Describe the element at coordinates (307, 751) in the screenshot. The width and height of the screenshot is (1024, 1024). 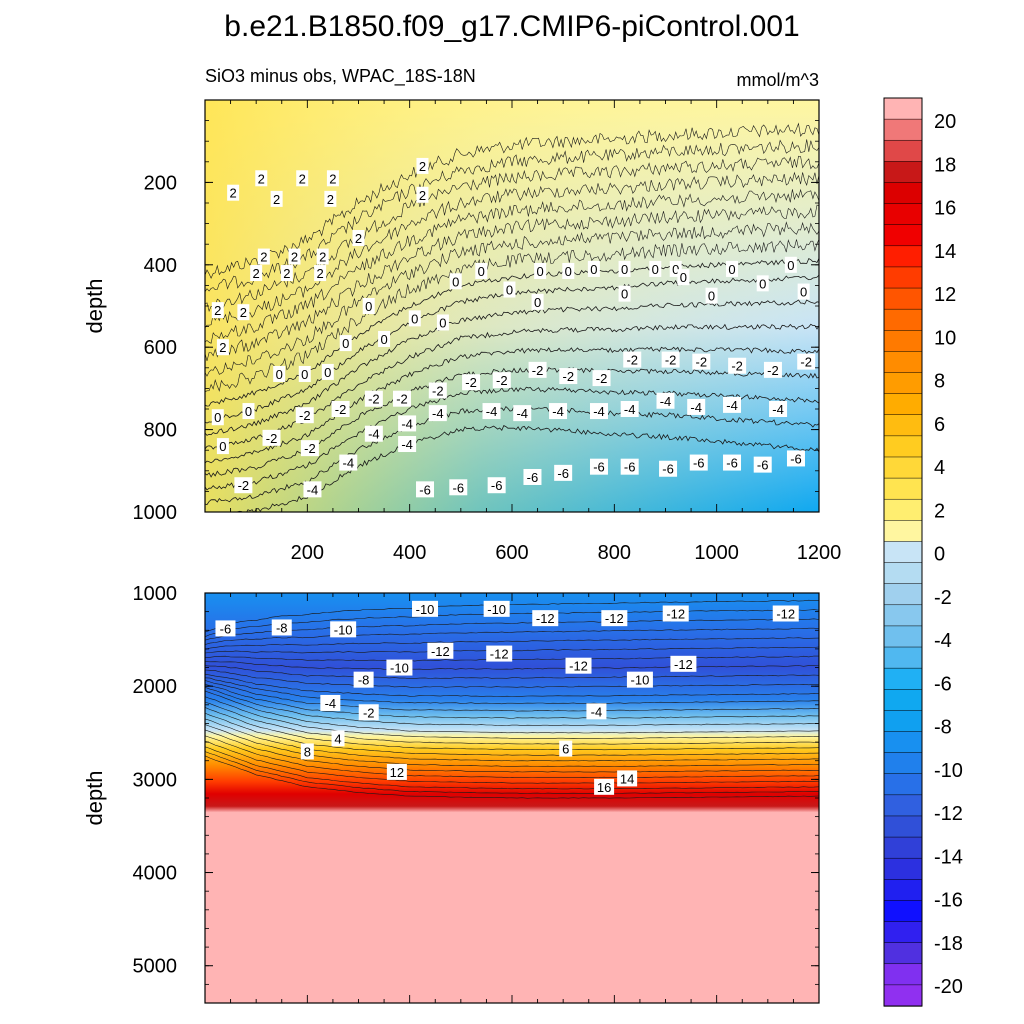
I see `contour-label: 8` at that location.